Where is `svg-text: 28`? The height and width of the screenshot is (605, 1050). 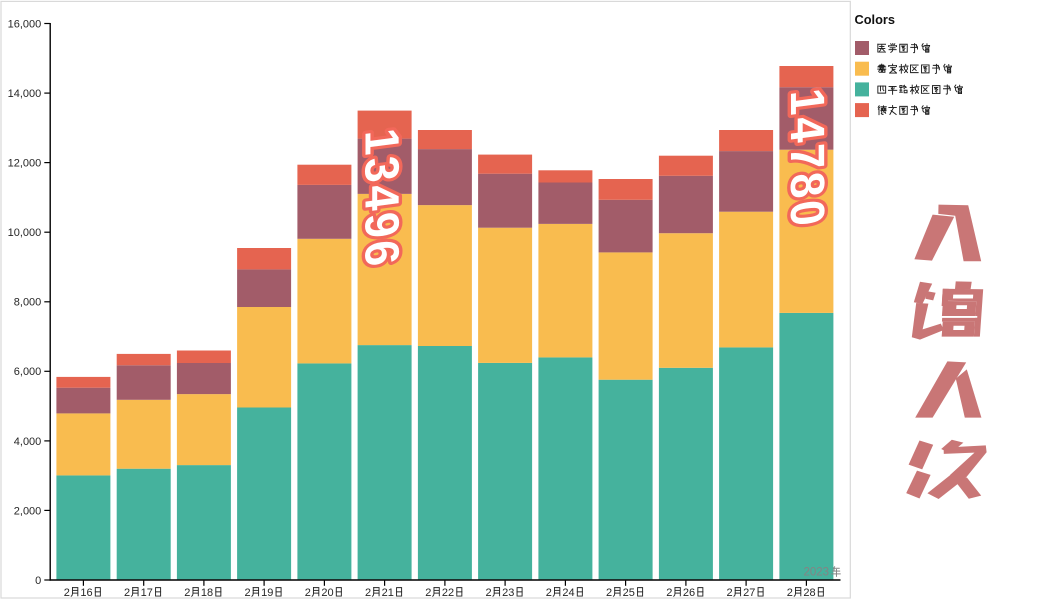
svg-text: 28 is located at coordinates (809, 593).